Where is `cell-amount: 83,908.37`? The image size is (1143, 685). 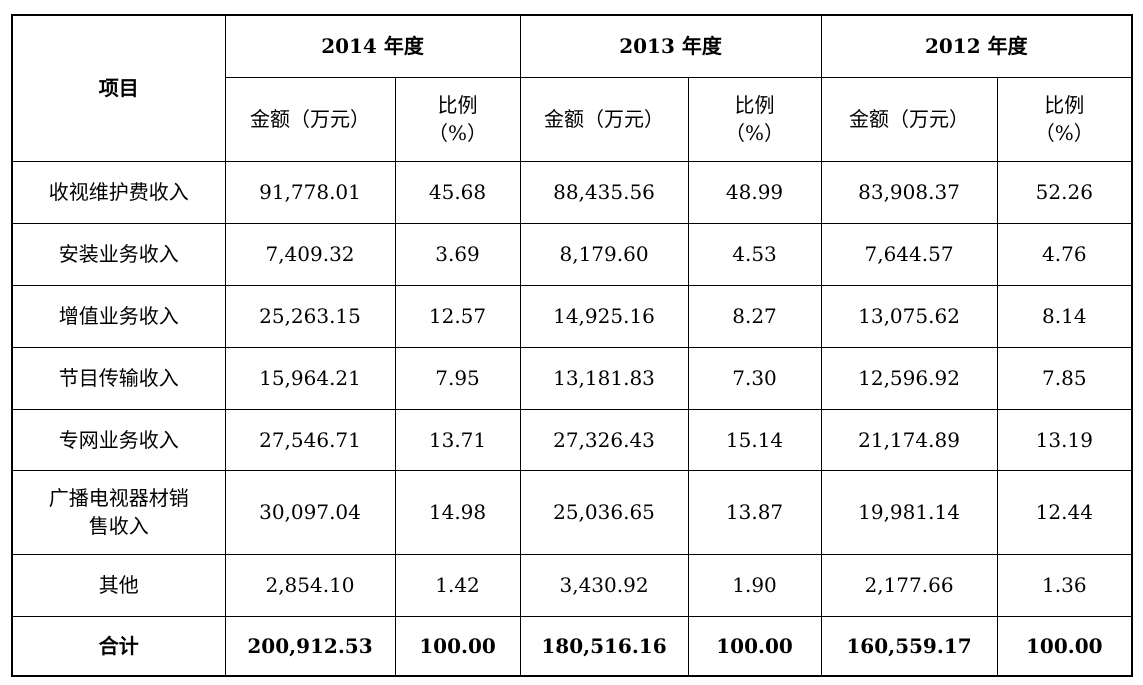 cell-amount: 83,908.37 is located at coordinates (909, 192).